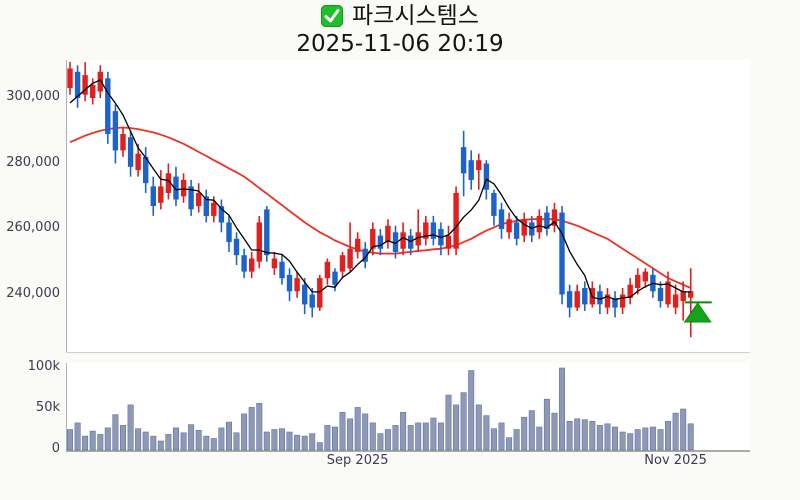 This screenshot has height=500, width=800. I want to click on price-axis-tick-label: 260,000, so click(33, 227).